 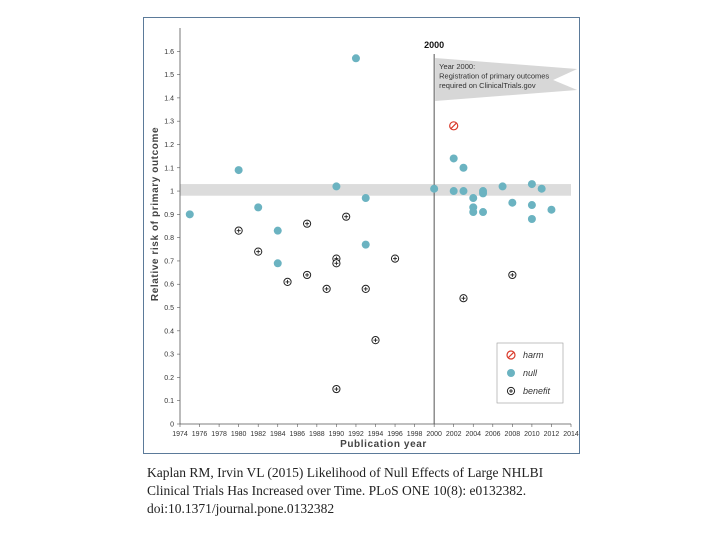 I want to click on y-tick-label: 0.5, so click(x=169, y=308).